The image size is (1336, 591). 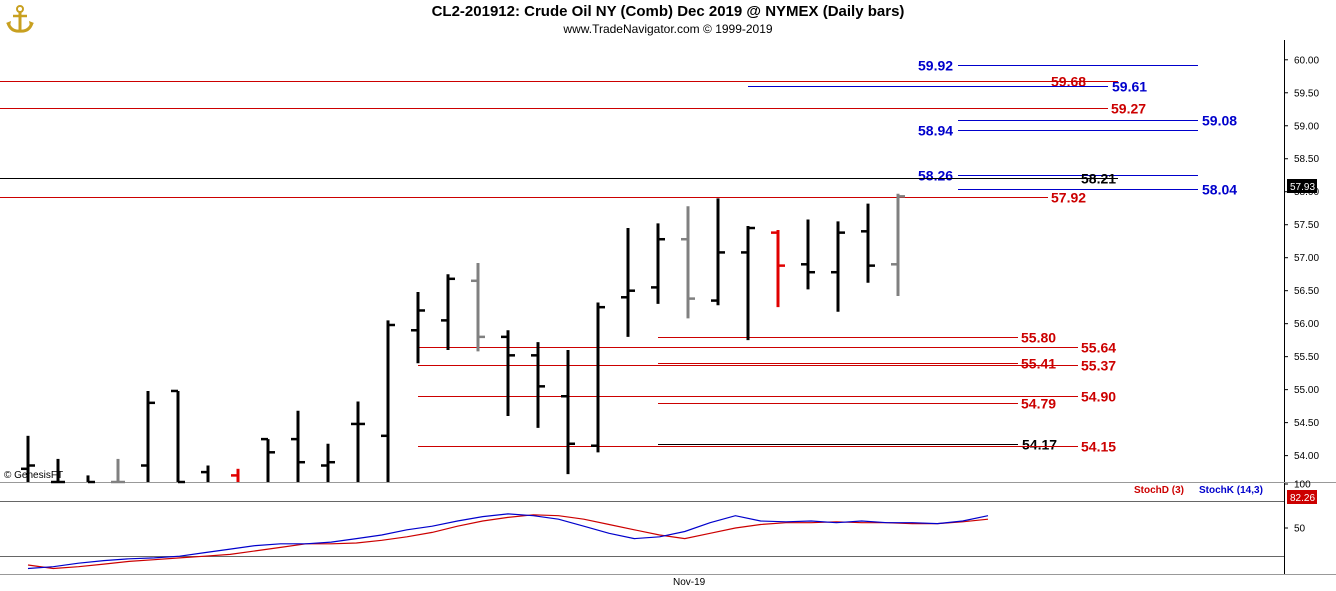 I want to click on y-axis-tick-label: 57.00, so click(x=1306, y=258).